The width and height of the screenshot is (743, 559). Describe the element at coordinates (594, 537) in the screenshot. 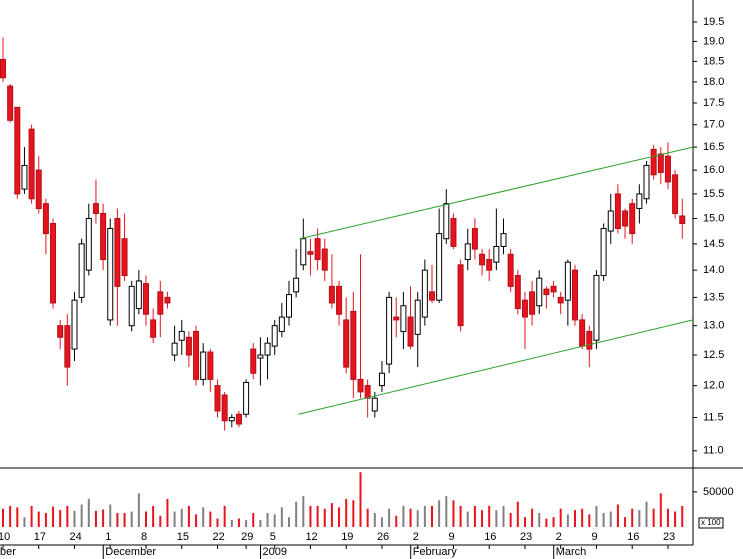

I see `x-tick-label: 9` at that location.